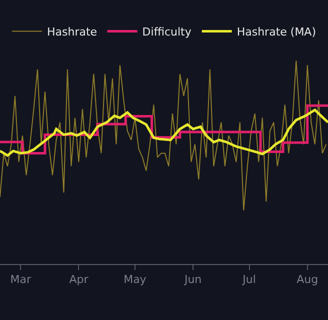 The height and width of the screenshot is (320, 328). Describe the element at coordinates (79, 279) in the screenshot. I see `x-tick-label: Apr` at that location.